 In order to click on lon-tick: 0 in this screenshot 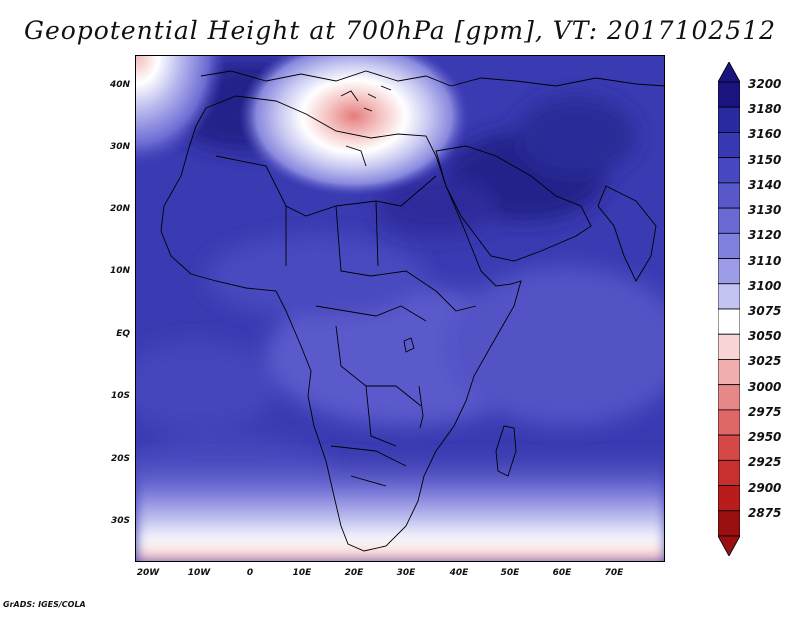, I will do `click(250, 573)`.